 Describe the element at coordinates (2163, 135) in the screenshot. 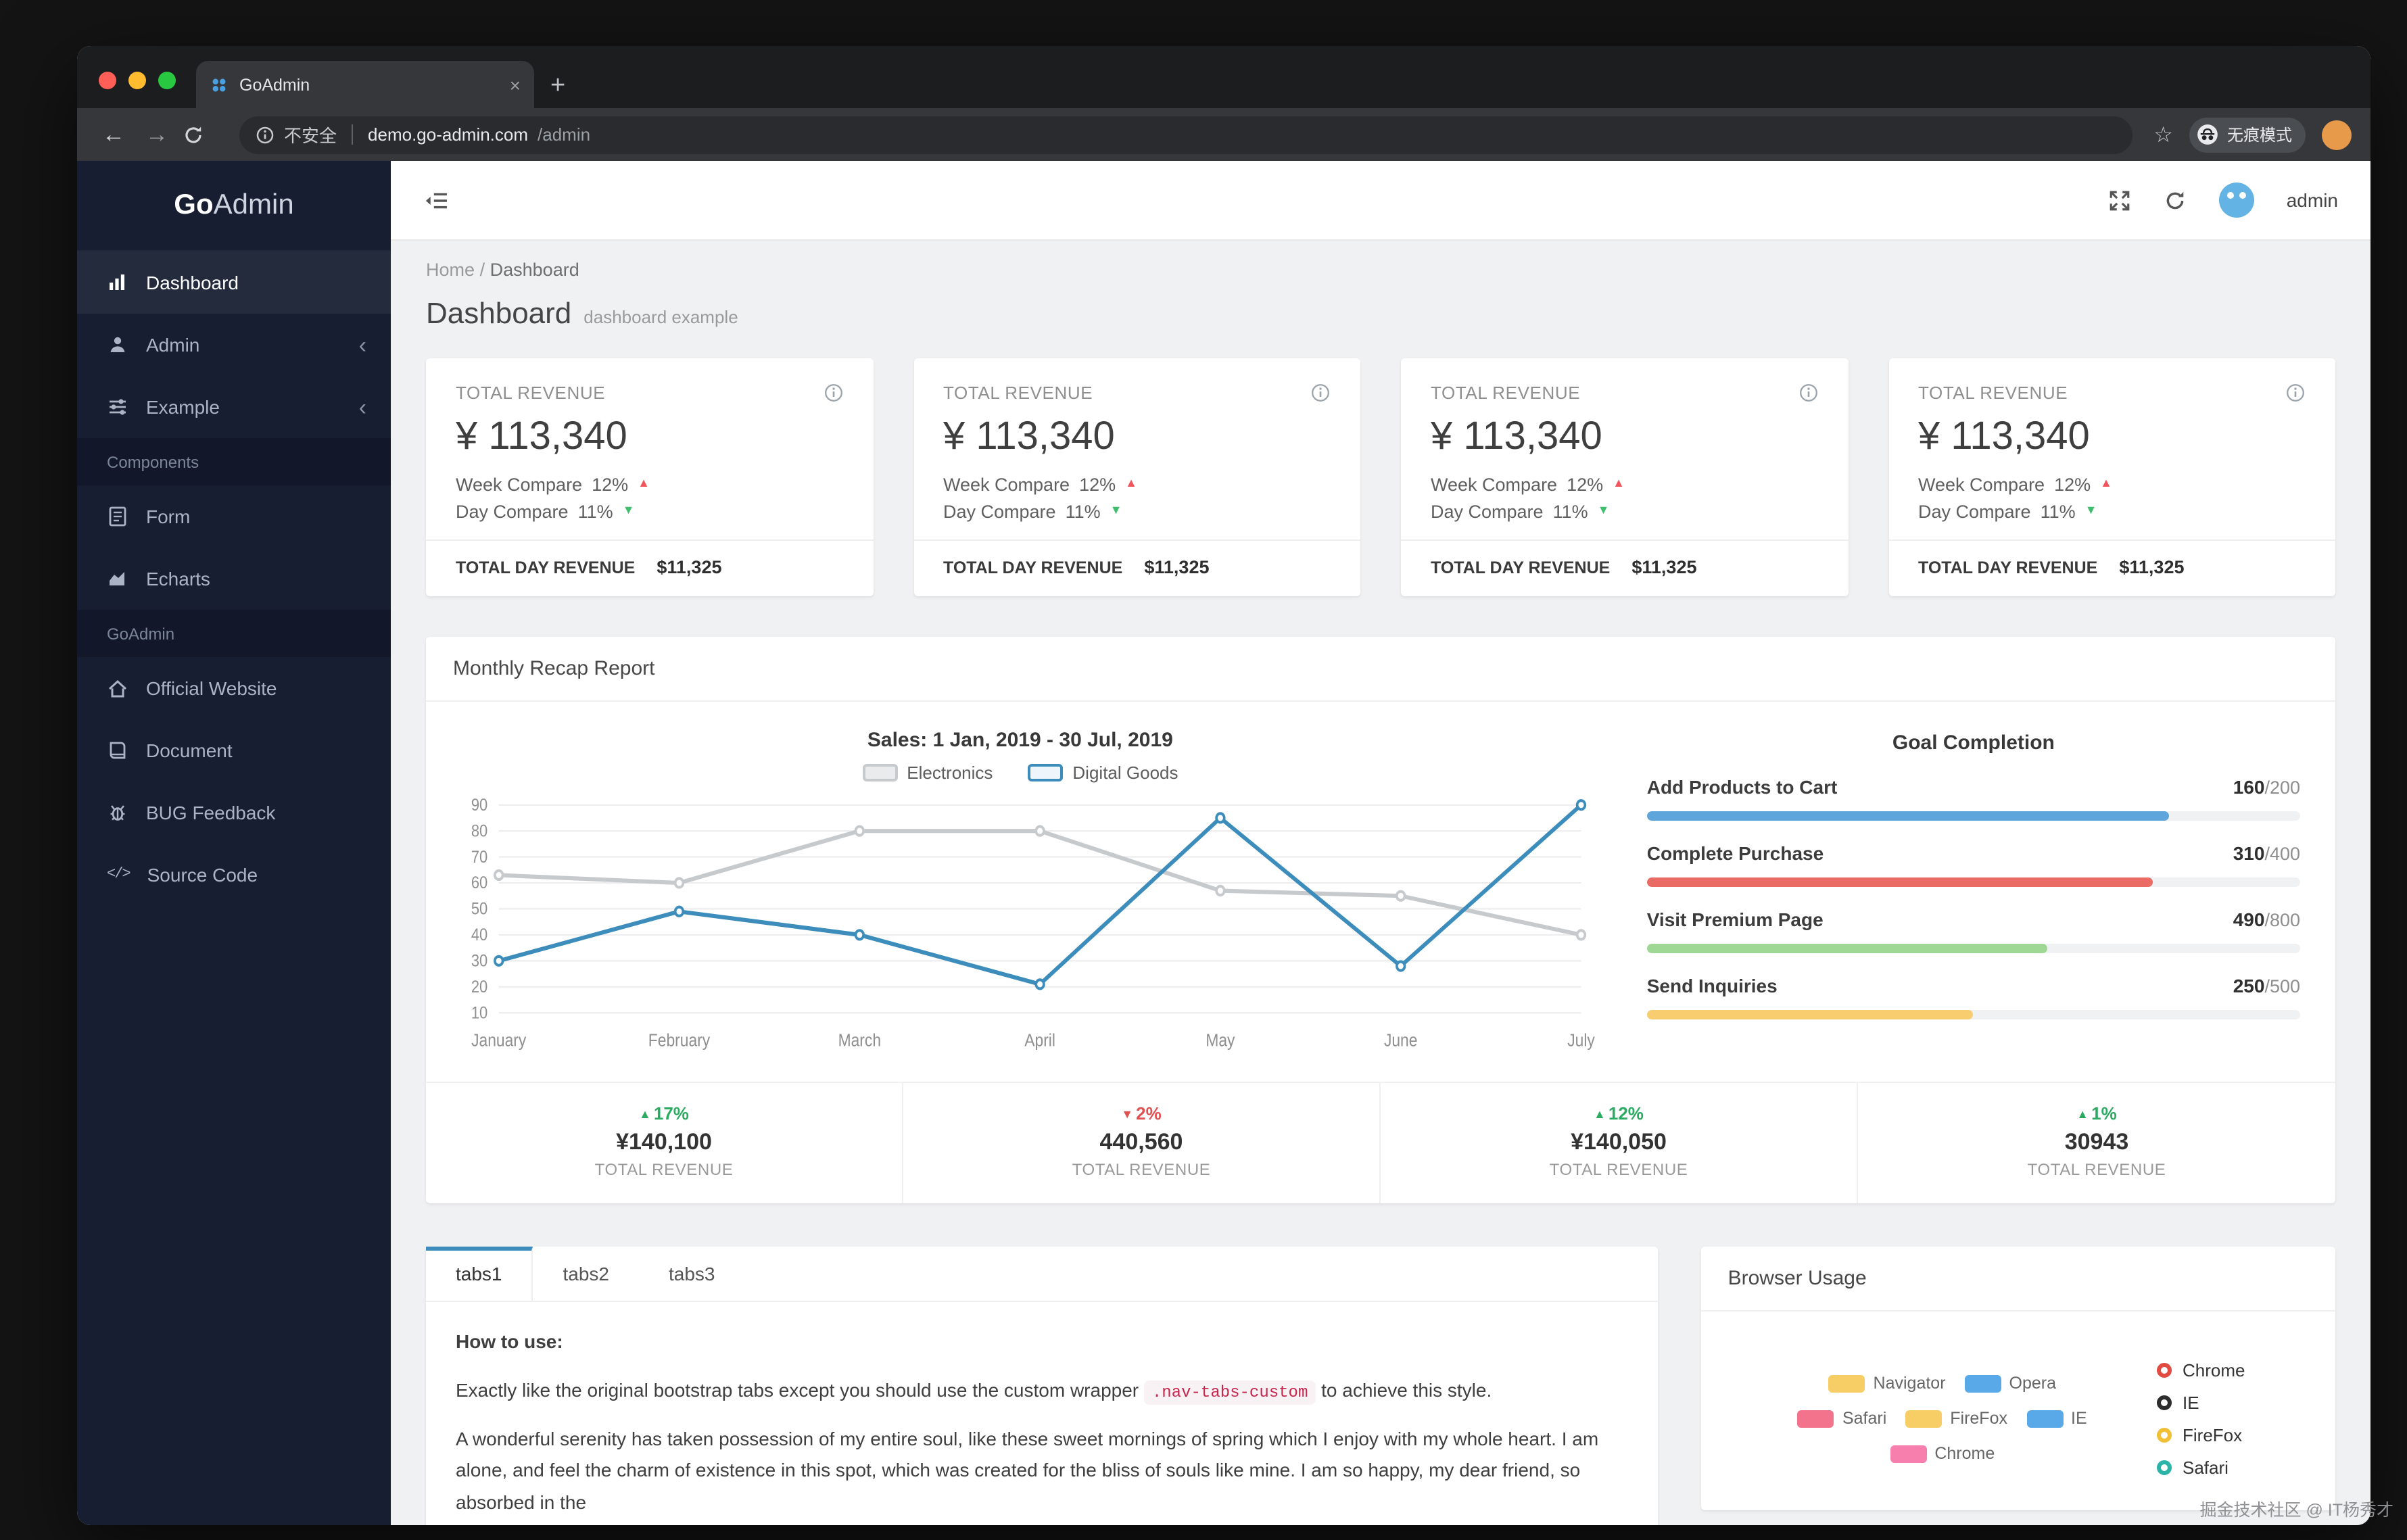

I see `bookmark-star-icon: ☆` at that location.